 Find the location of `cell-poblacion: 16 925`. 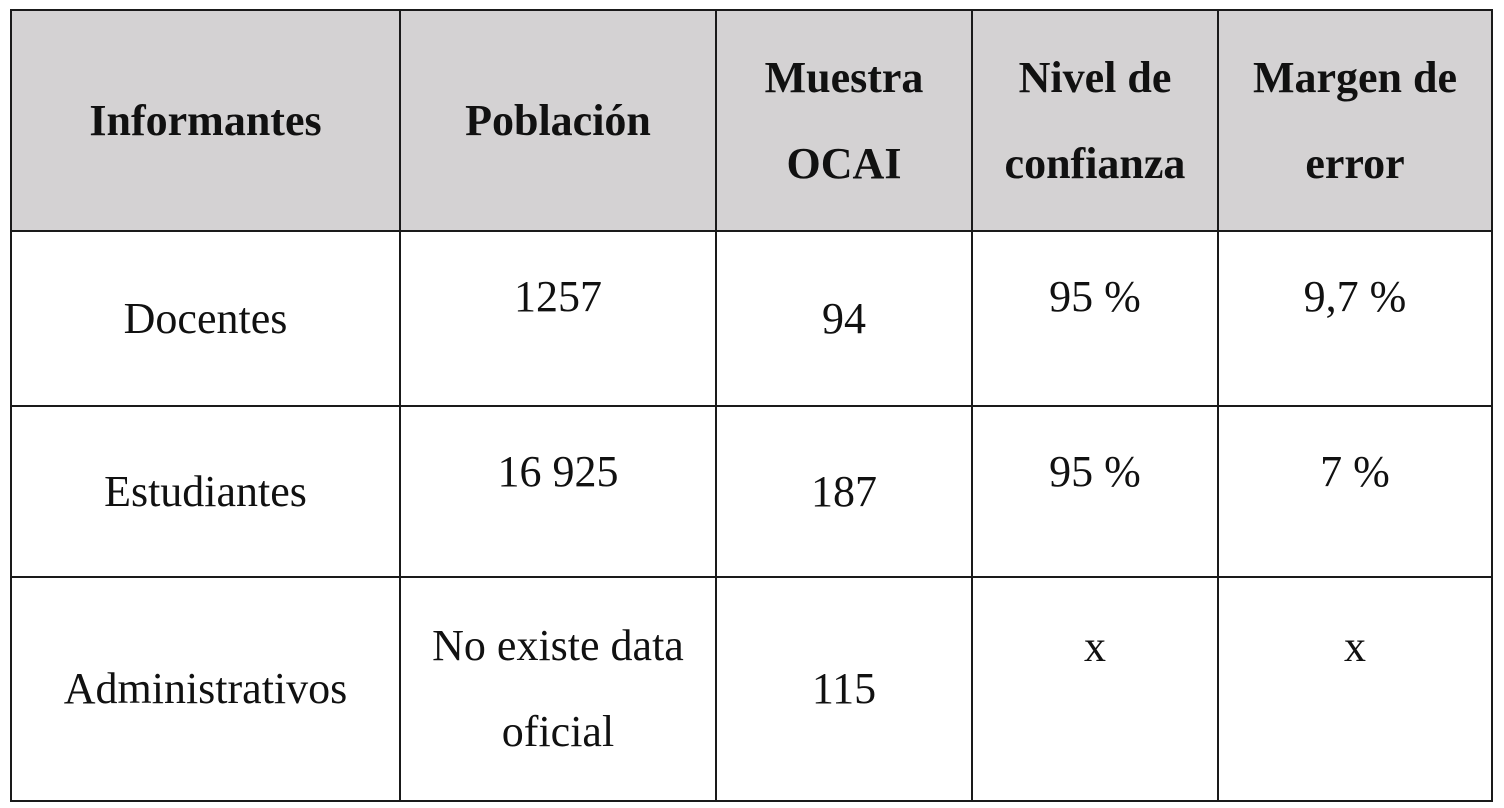

cell-poblacion: 16 925 is located at coordinates (558, 491).